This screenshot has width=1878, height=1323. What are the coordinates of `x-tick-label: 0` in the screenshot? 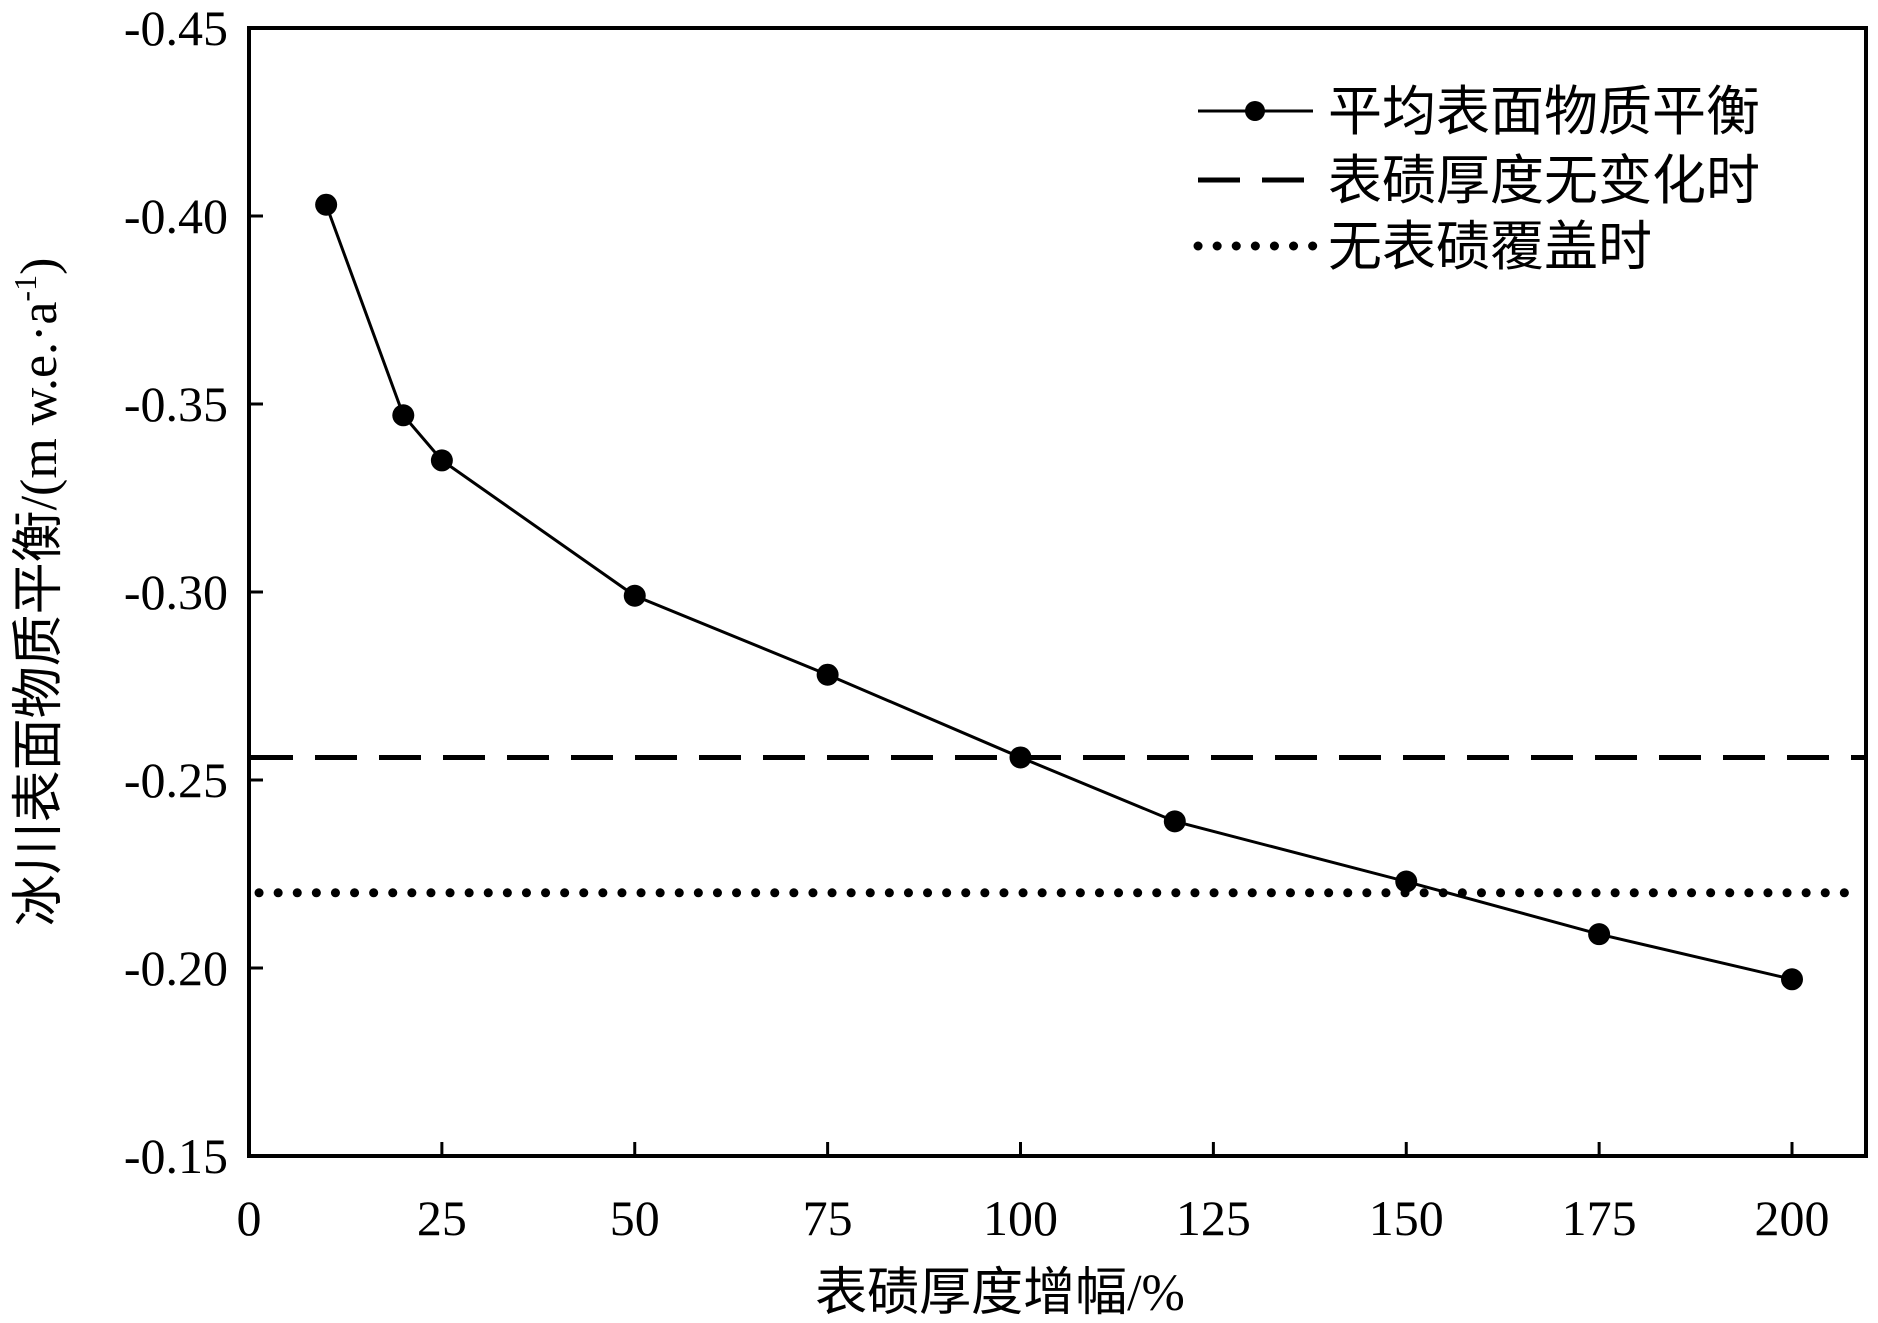 It's located at (249, 1218).